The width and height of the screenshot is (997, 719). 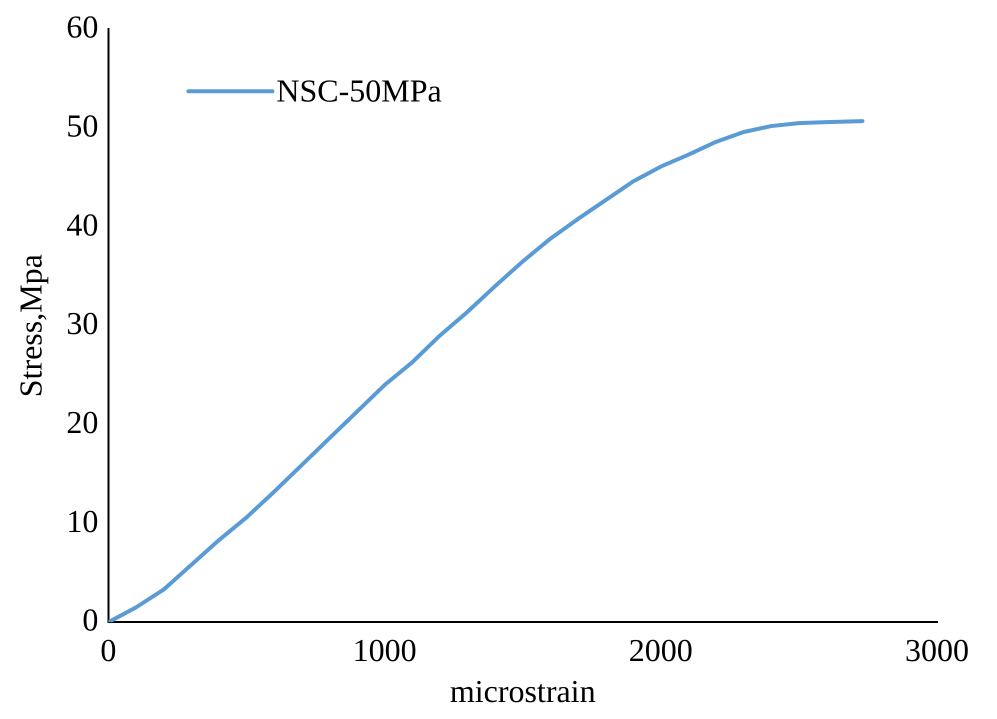 What do you see at coordinates (82, 125) in the screenshot?
I see `y-tick-label: 50` at bounding box center [82, 125].